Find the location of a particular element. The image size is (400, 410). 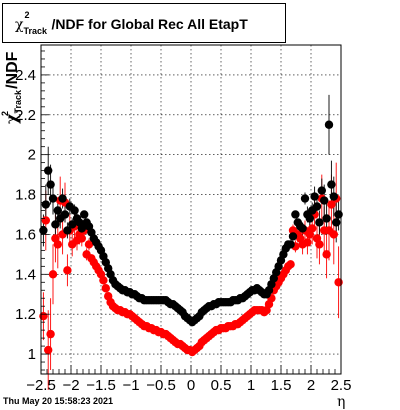

y-axis-label-sub: Track is located at coordinates (18, 101).